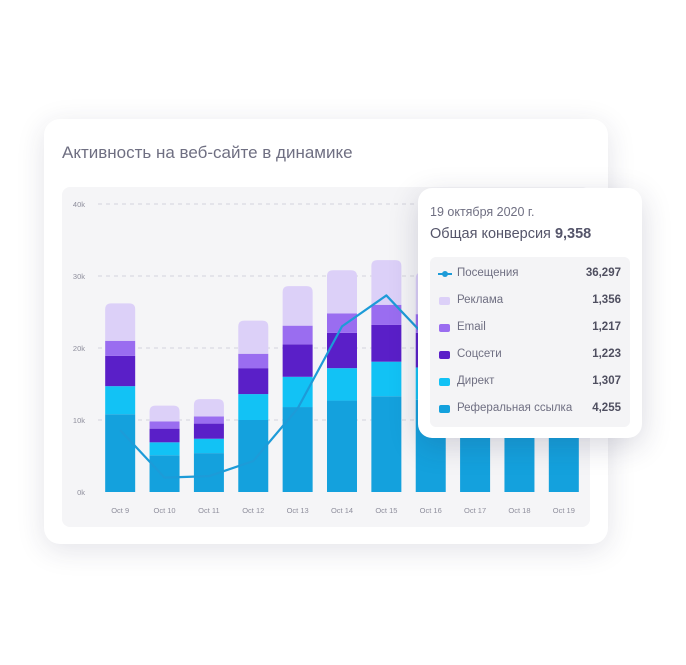  I want to click on y-tick-label: 0k, so click(81, 492).